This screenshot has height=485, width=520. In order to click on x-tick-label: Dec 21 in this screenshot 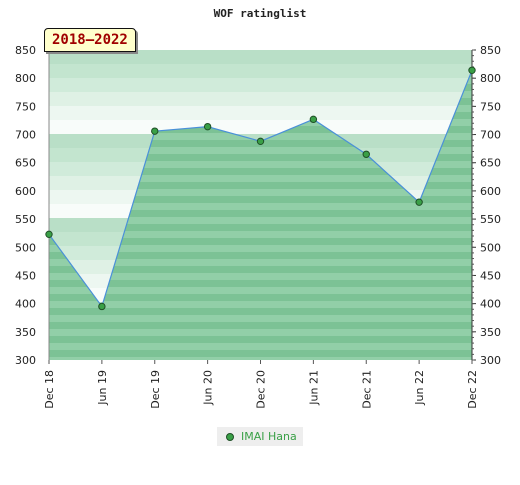, I will do `click(366, 389)`.